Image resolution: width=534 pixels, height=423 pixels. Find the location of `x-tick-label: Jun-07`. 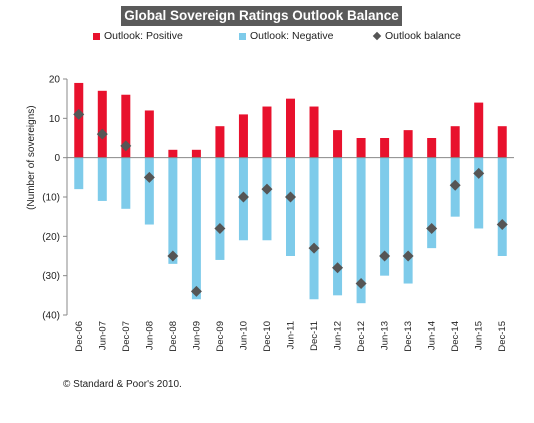

x-tick-label: Jun-07 is located at coordinates (102, 335).